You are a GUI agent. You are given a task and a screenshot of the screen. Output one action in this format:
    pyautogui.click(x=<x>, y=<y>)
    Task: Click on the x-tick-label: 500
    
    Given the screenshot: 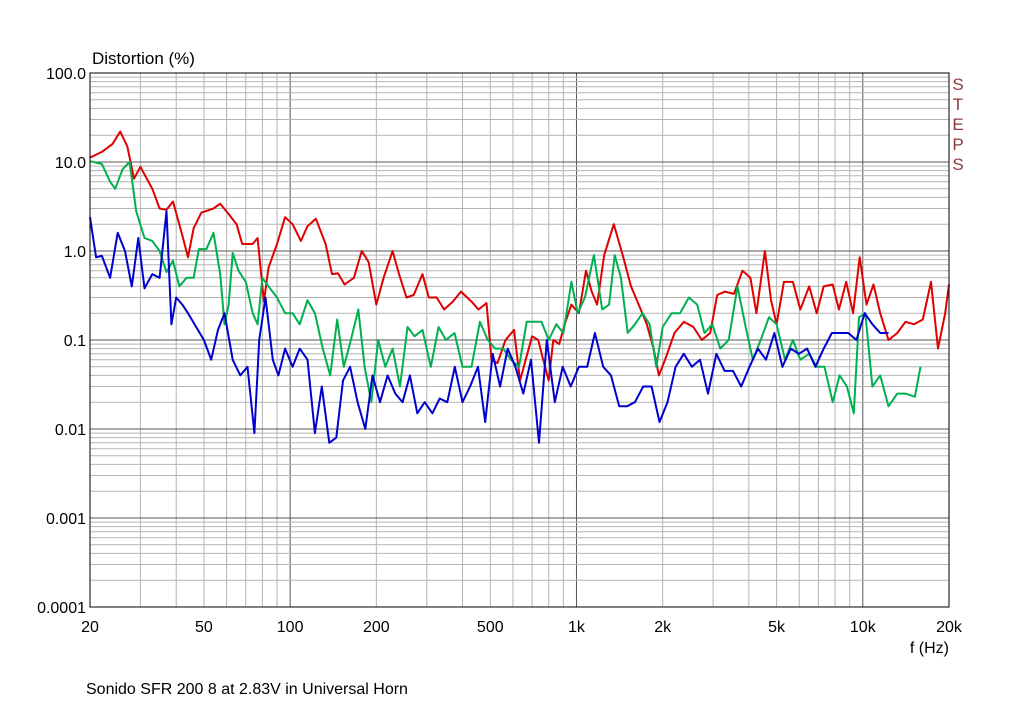 What is the action you would take?
    pyautogui.click(x=490, y=627)
    